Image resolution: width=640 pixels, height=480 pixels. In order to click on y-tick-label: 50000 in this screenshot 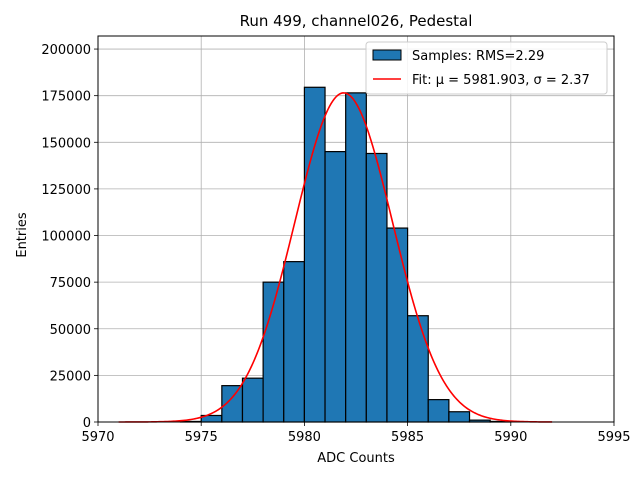, I will do `click(70, 330)`.